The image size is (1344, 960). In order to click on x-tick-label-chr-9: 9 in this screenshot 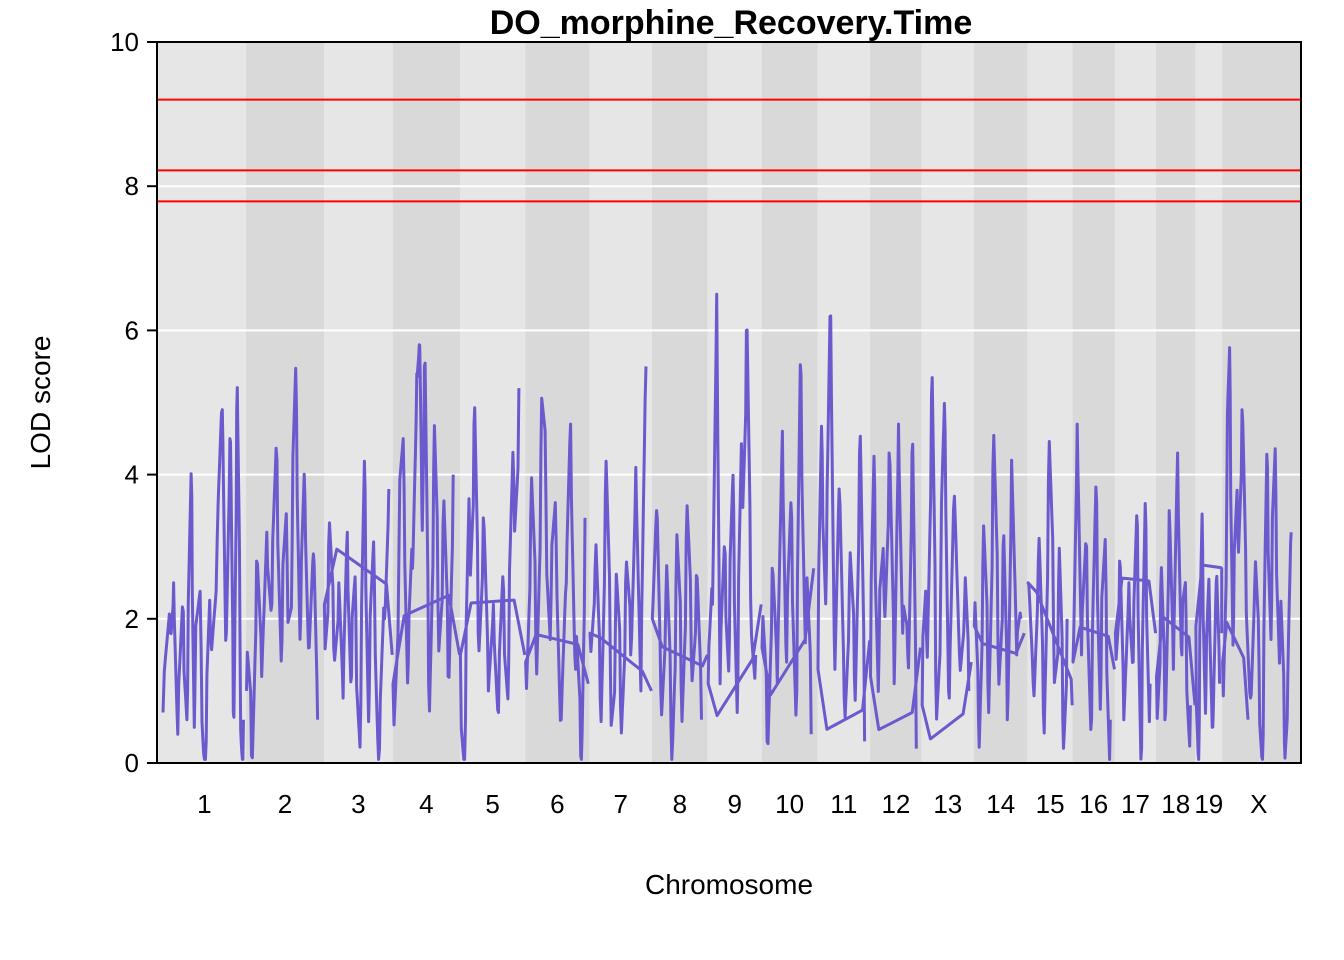, I will do `click(734, 804)`.